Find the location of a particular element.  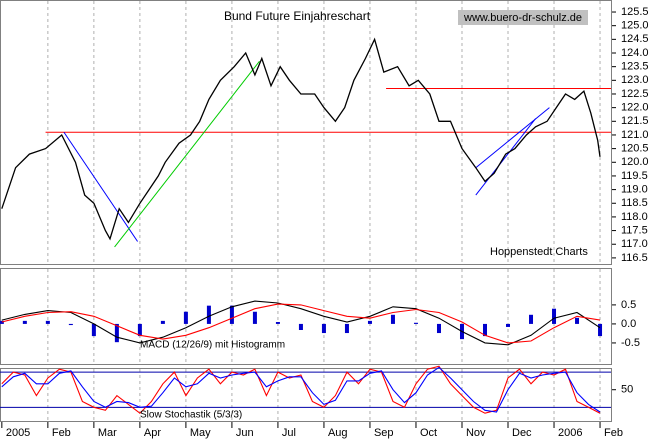

x-tick-label: 2005 is located at coordinates (18, 433).